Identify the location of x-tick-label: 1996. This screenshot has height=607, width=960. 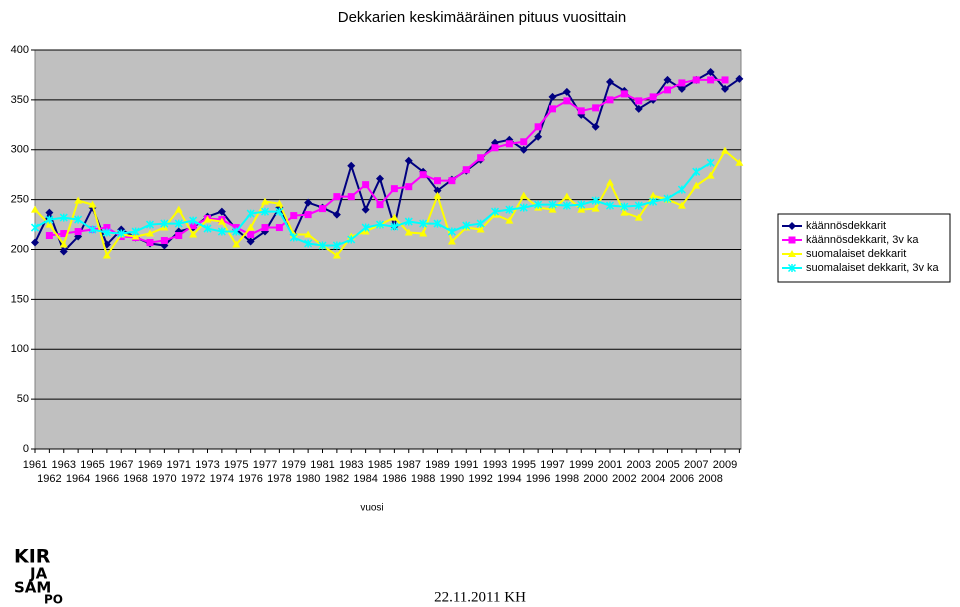
(538, 479).